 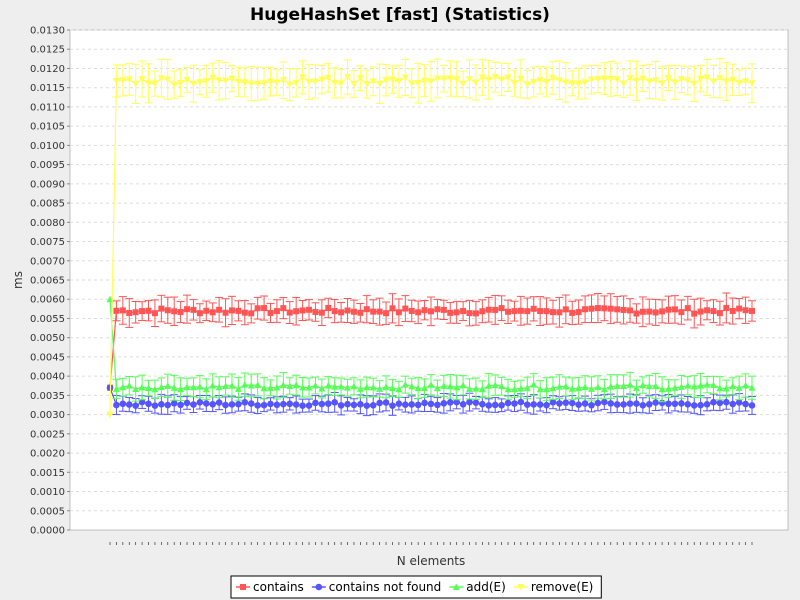 What do you see at coordinates (47, 396) in the screenshot?
I see `y-tick-label: 0.0035` at bounding box center [47, 396].